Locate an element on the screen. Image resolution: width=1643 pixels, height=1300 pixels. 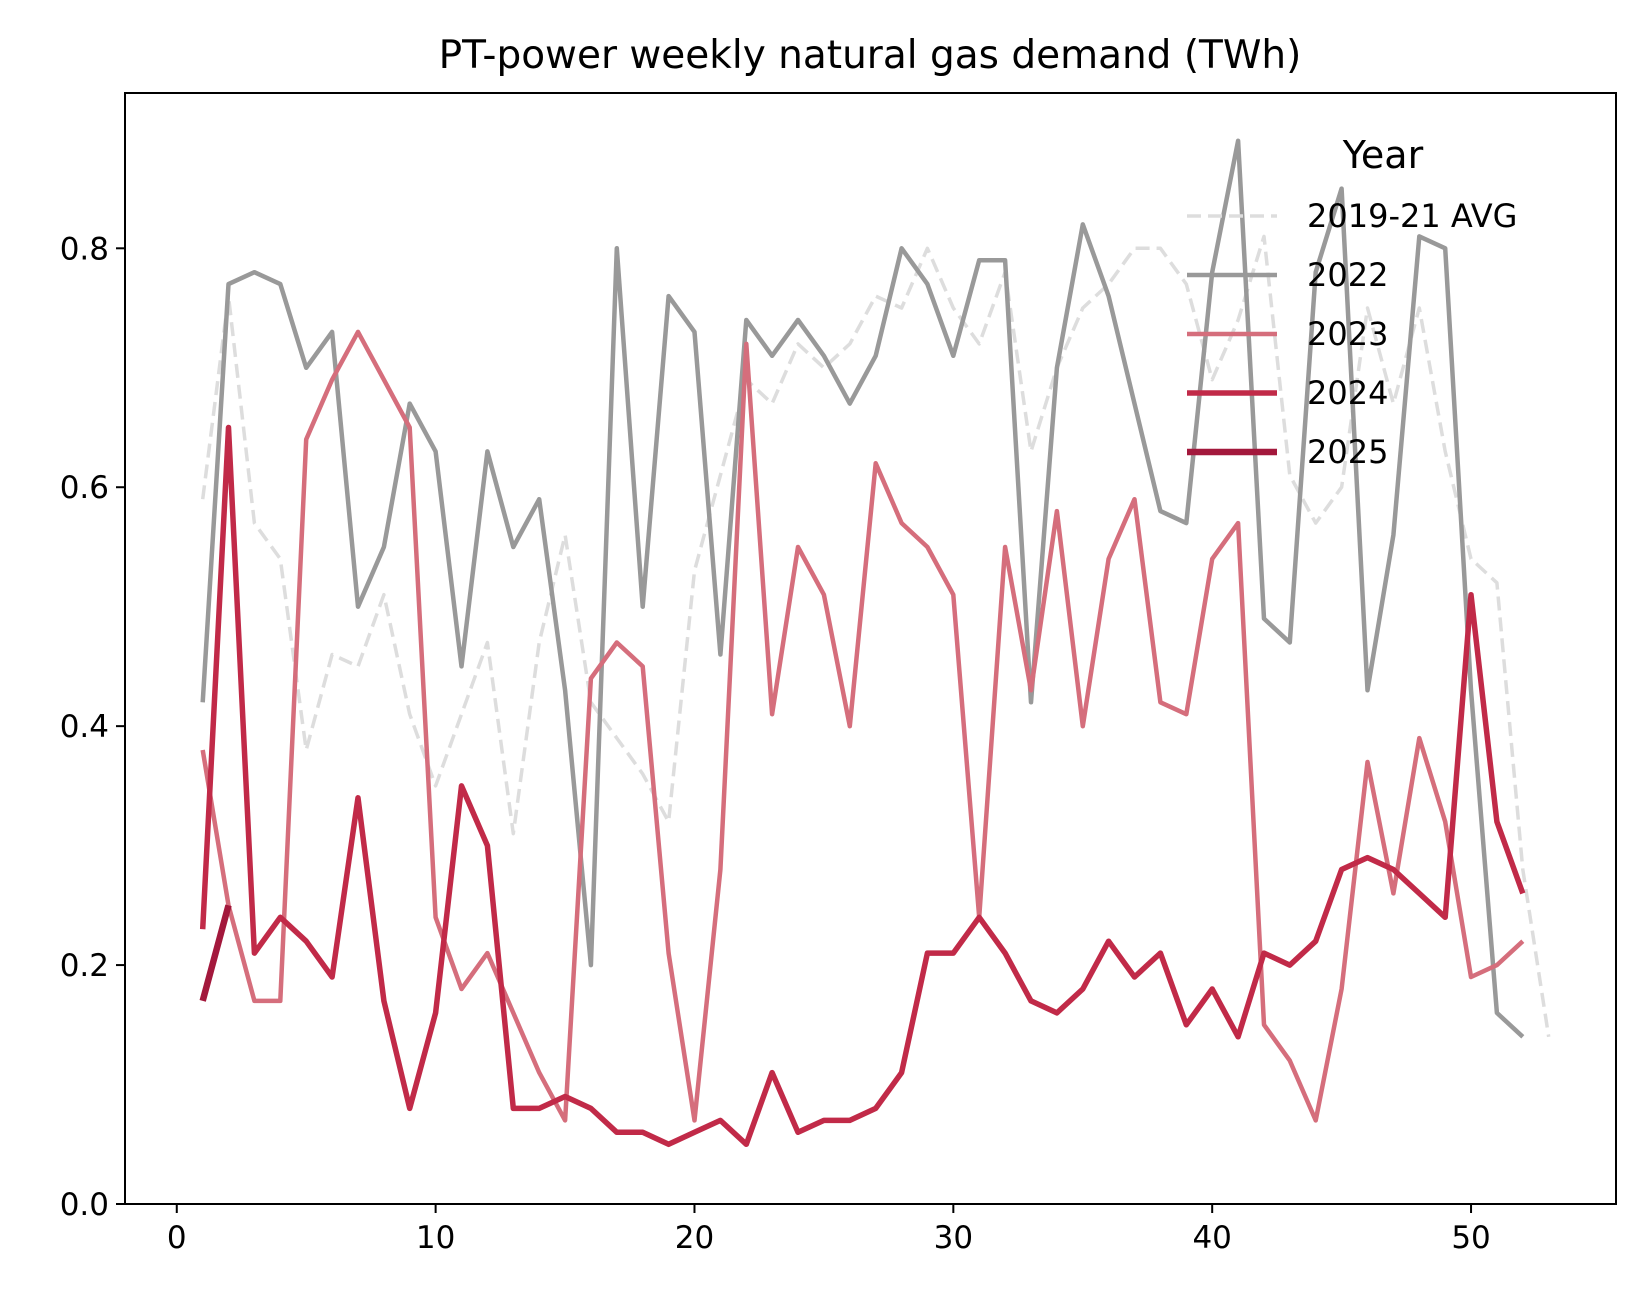
y-tick-label: 0.6 is located at coordinates (84, 488).